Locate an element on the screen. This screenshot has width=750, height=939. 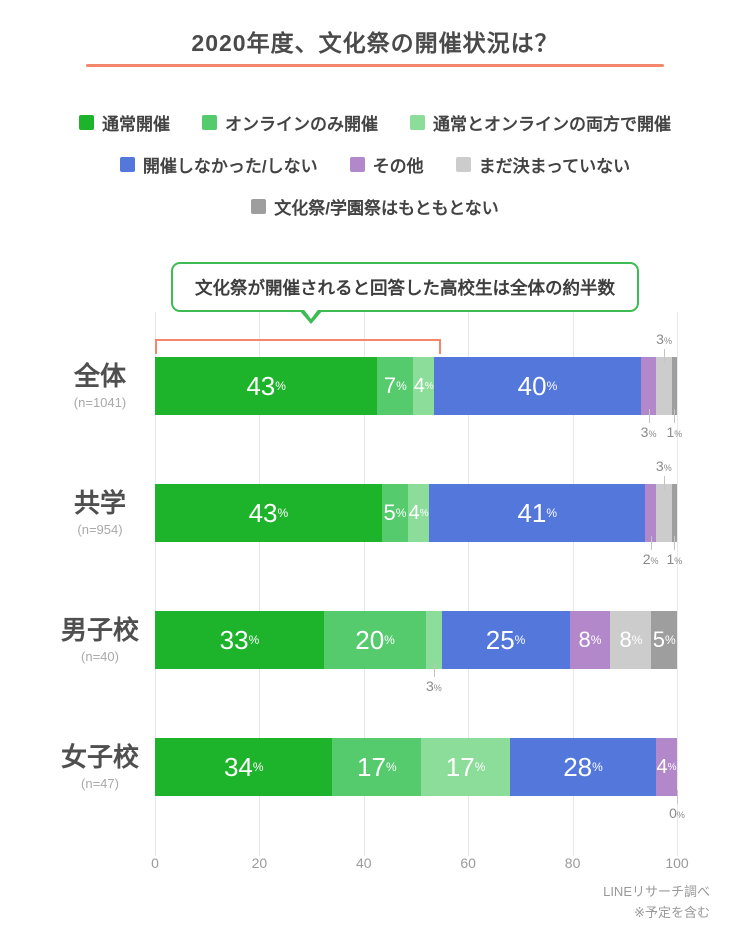
stacked-bar: 43% 5% 4% 41% is located at coordinates (416, 513).